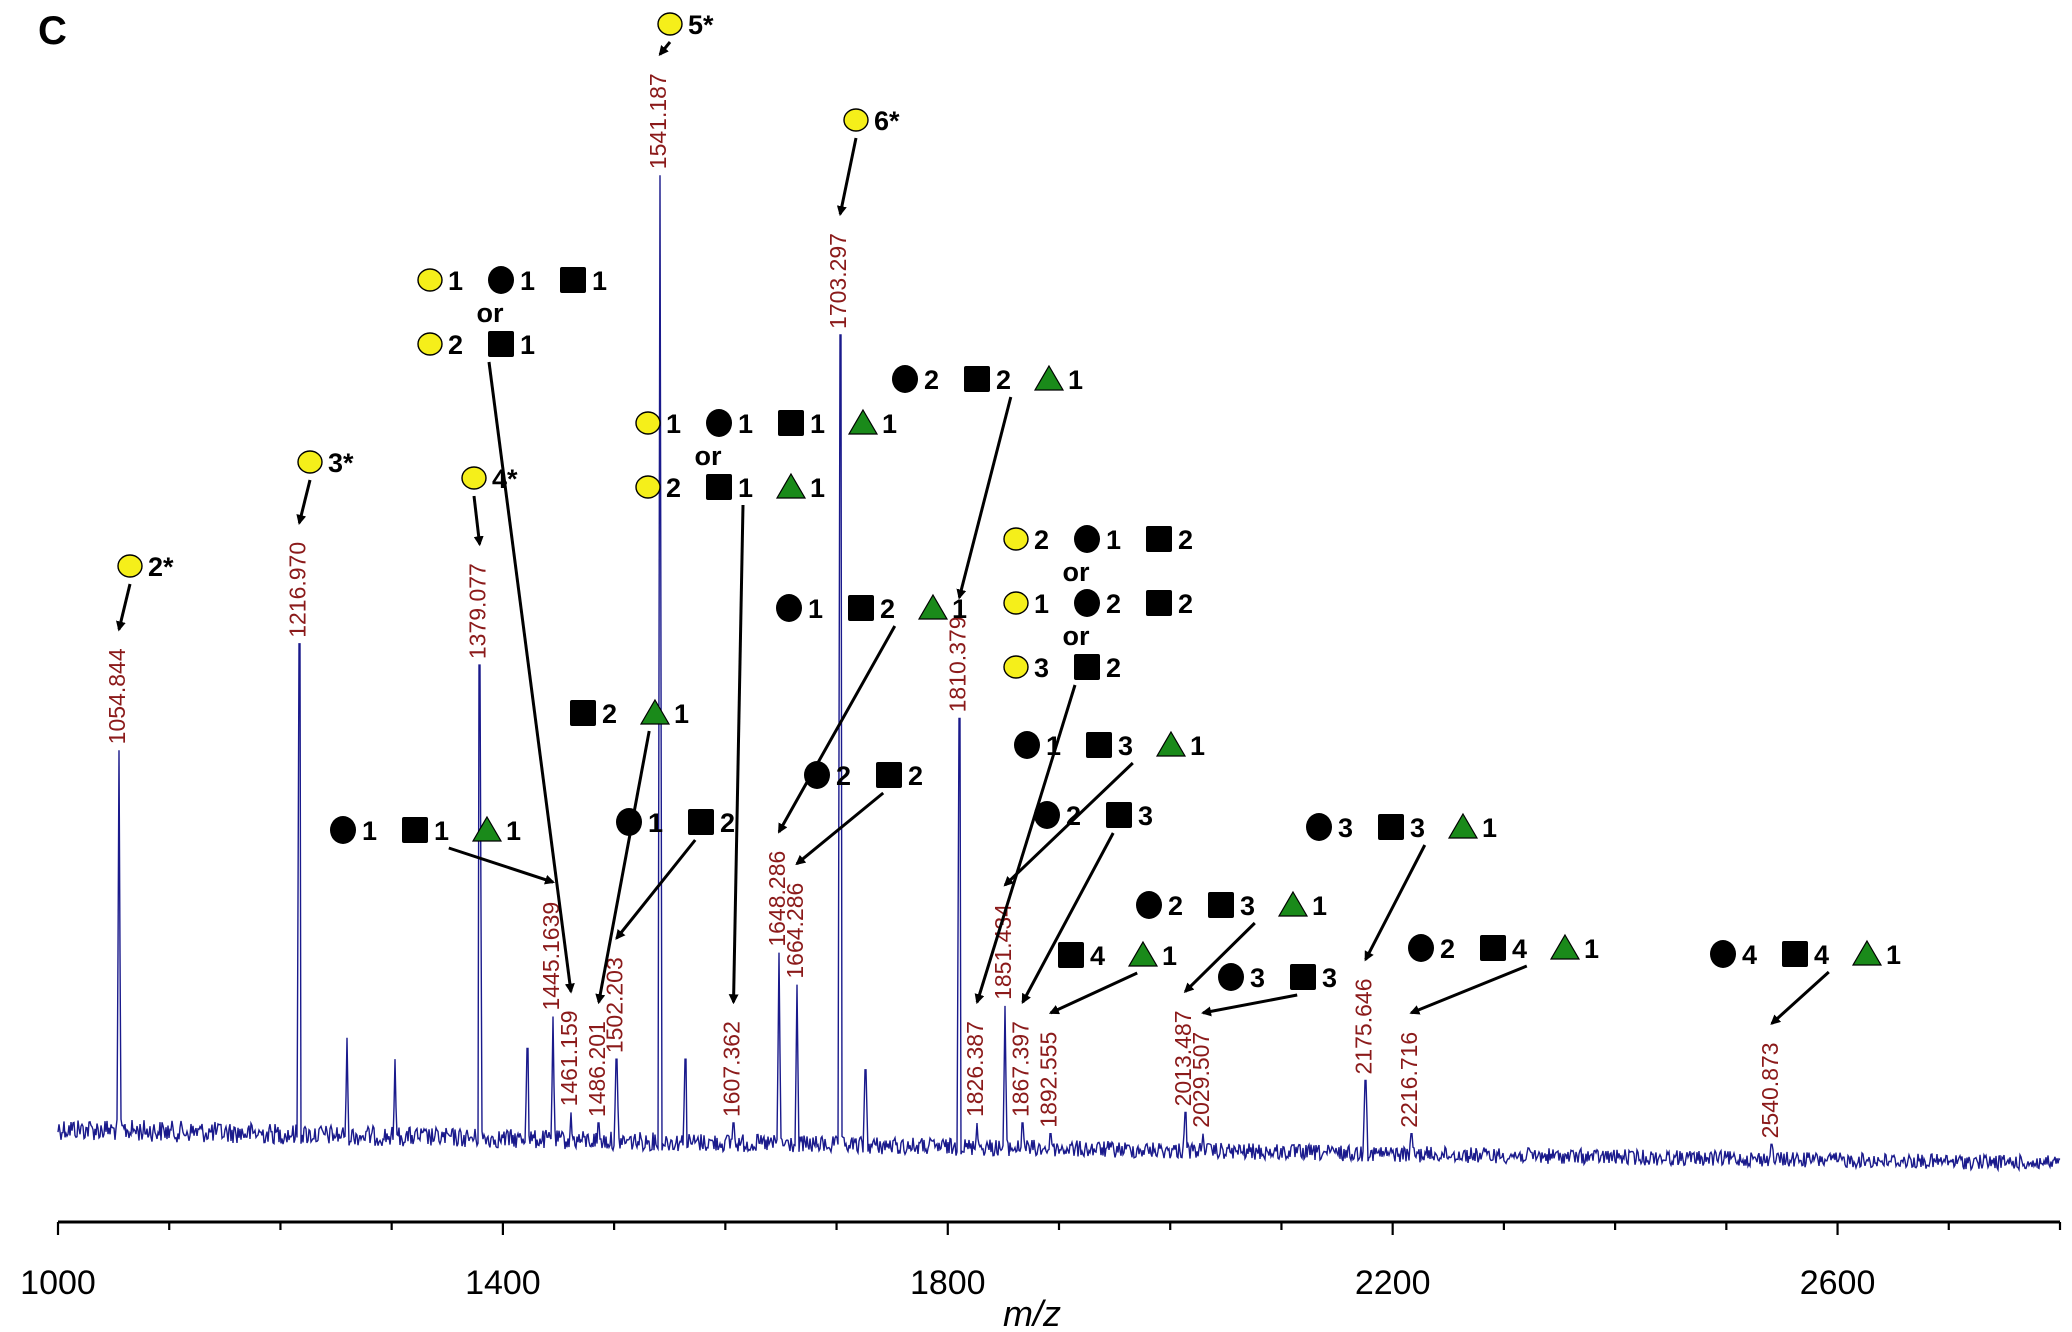 The width and height of the screenshot is (2072, 1332). What do you see at coordinates (795, 931) in the screenshot?
I see `peak-mz-label: 1664.286` at bounding box center [795, 931].